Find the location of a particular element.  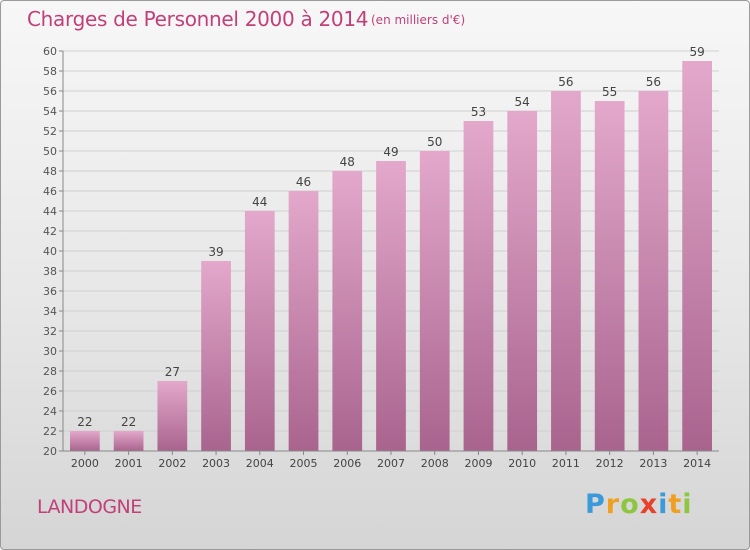

data-label-2008: 50 is located at coordinates (434, 142).